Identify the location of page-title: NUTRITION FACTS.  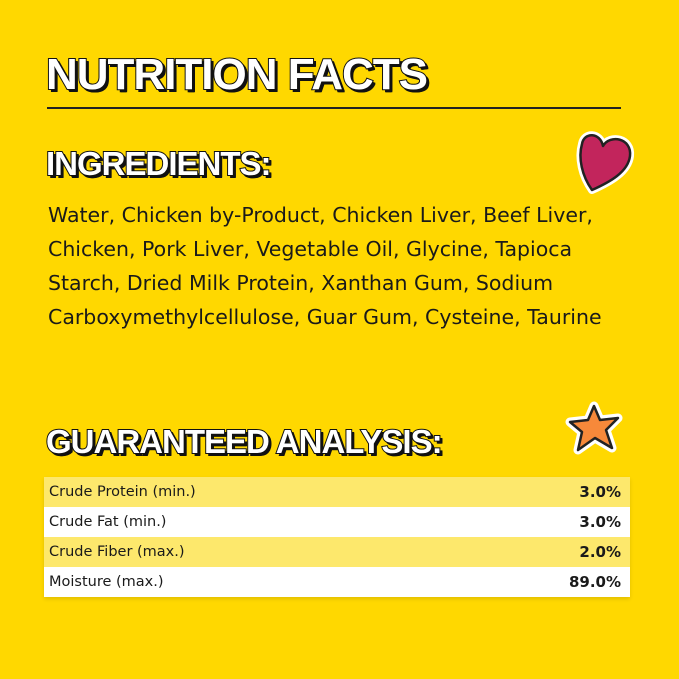
(237, 74).